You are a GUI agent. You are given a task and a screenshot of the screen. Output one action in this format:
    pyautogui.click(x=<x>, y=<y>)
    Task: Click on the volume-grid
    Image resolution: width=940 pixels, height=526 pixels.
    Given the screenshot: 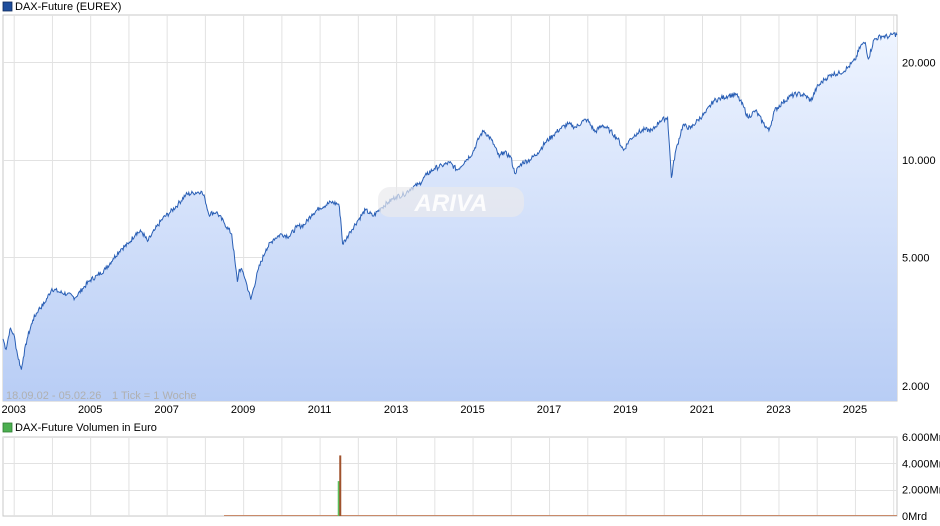 What is the action you would take?
    pyautogui.click(x=450, y=476)
    